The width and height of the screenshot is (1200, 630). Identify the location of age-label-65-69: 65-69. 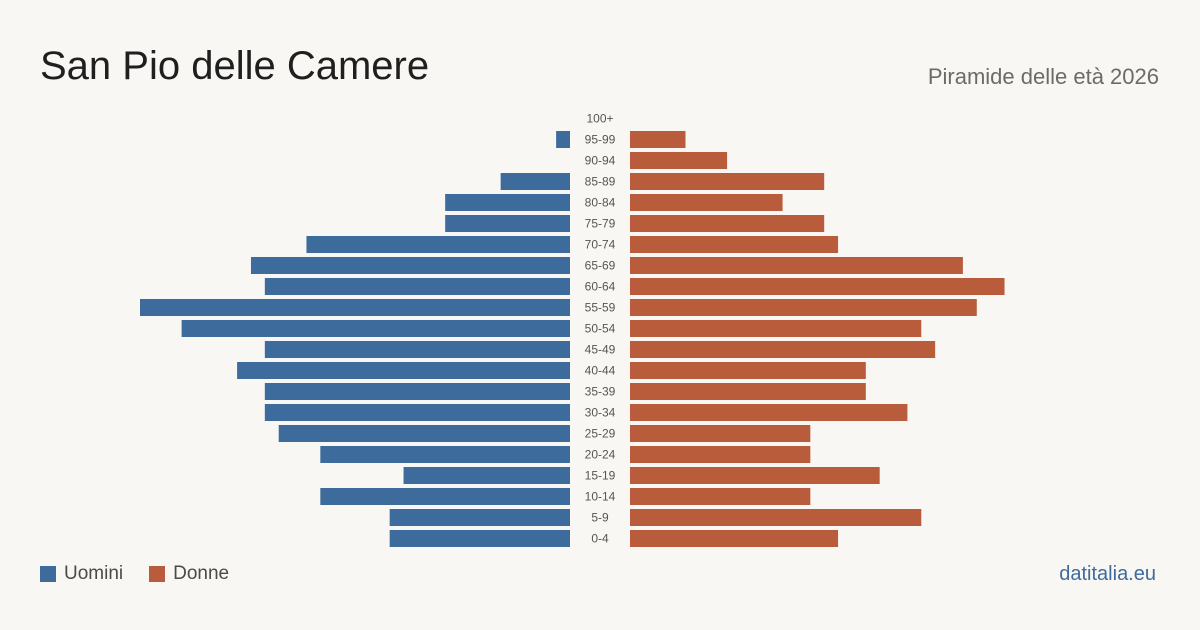
(600, 266).